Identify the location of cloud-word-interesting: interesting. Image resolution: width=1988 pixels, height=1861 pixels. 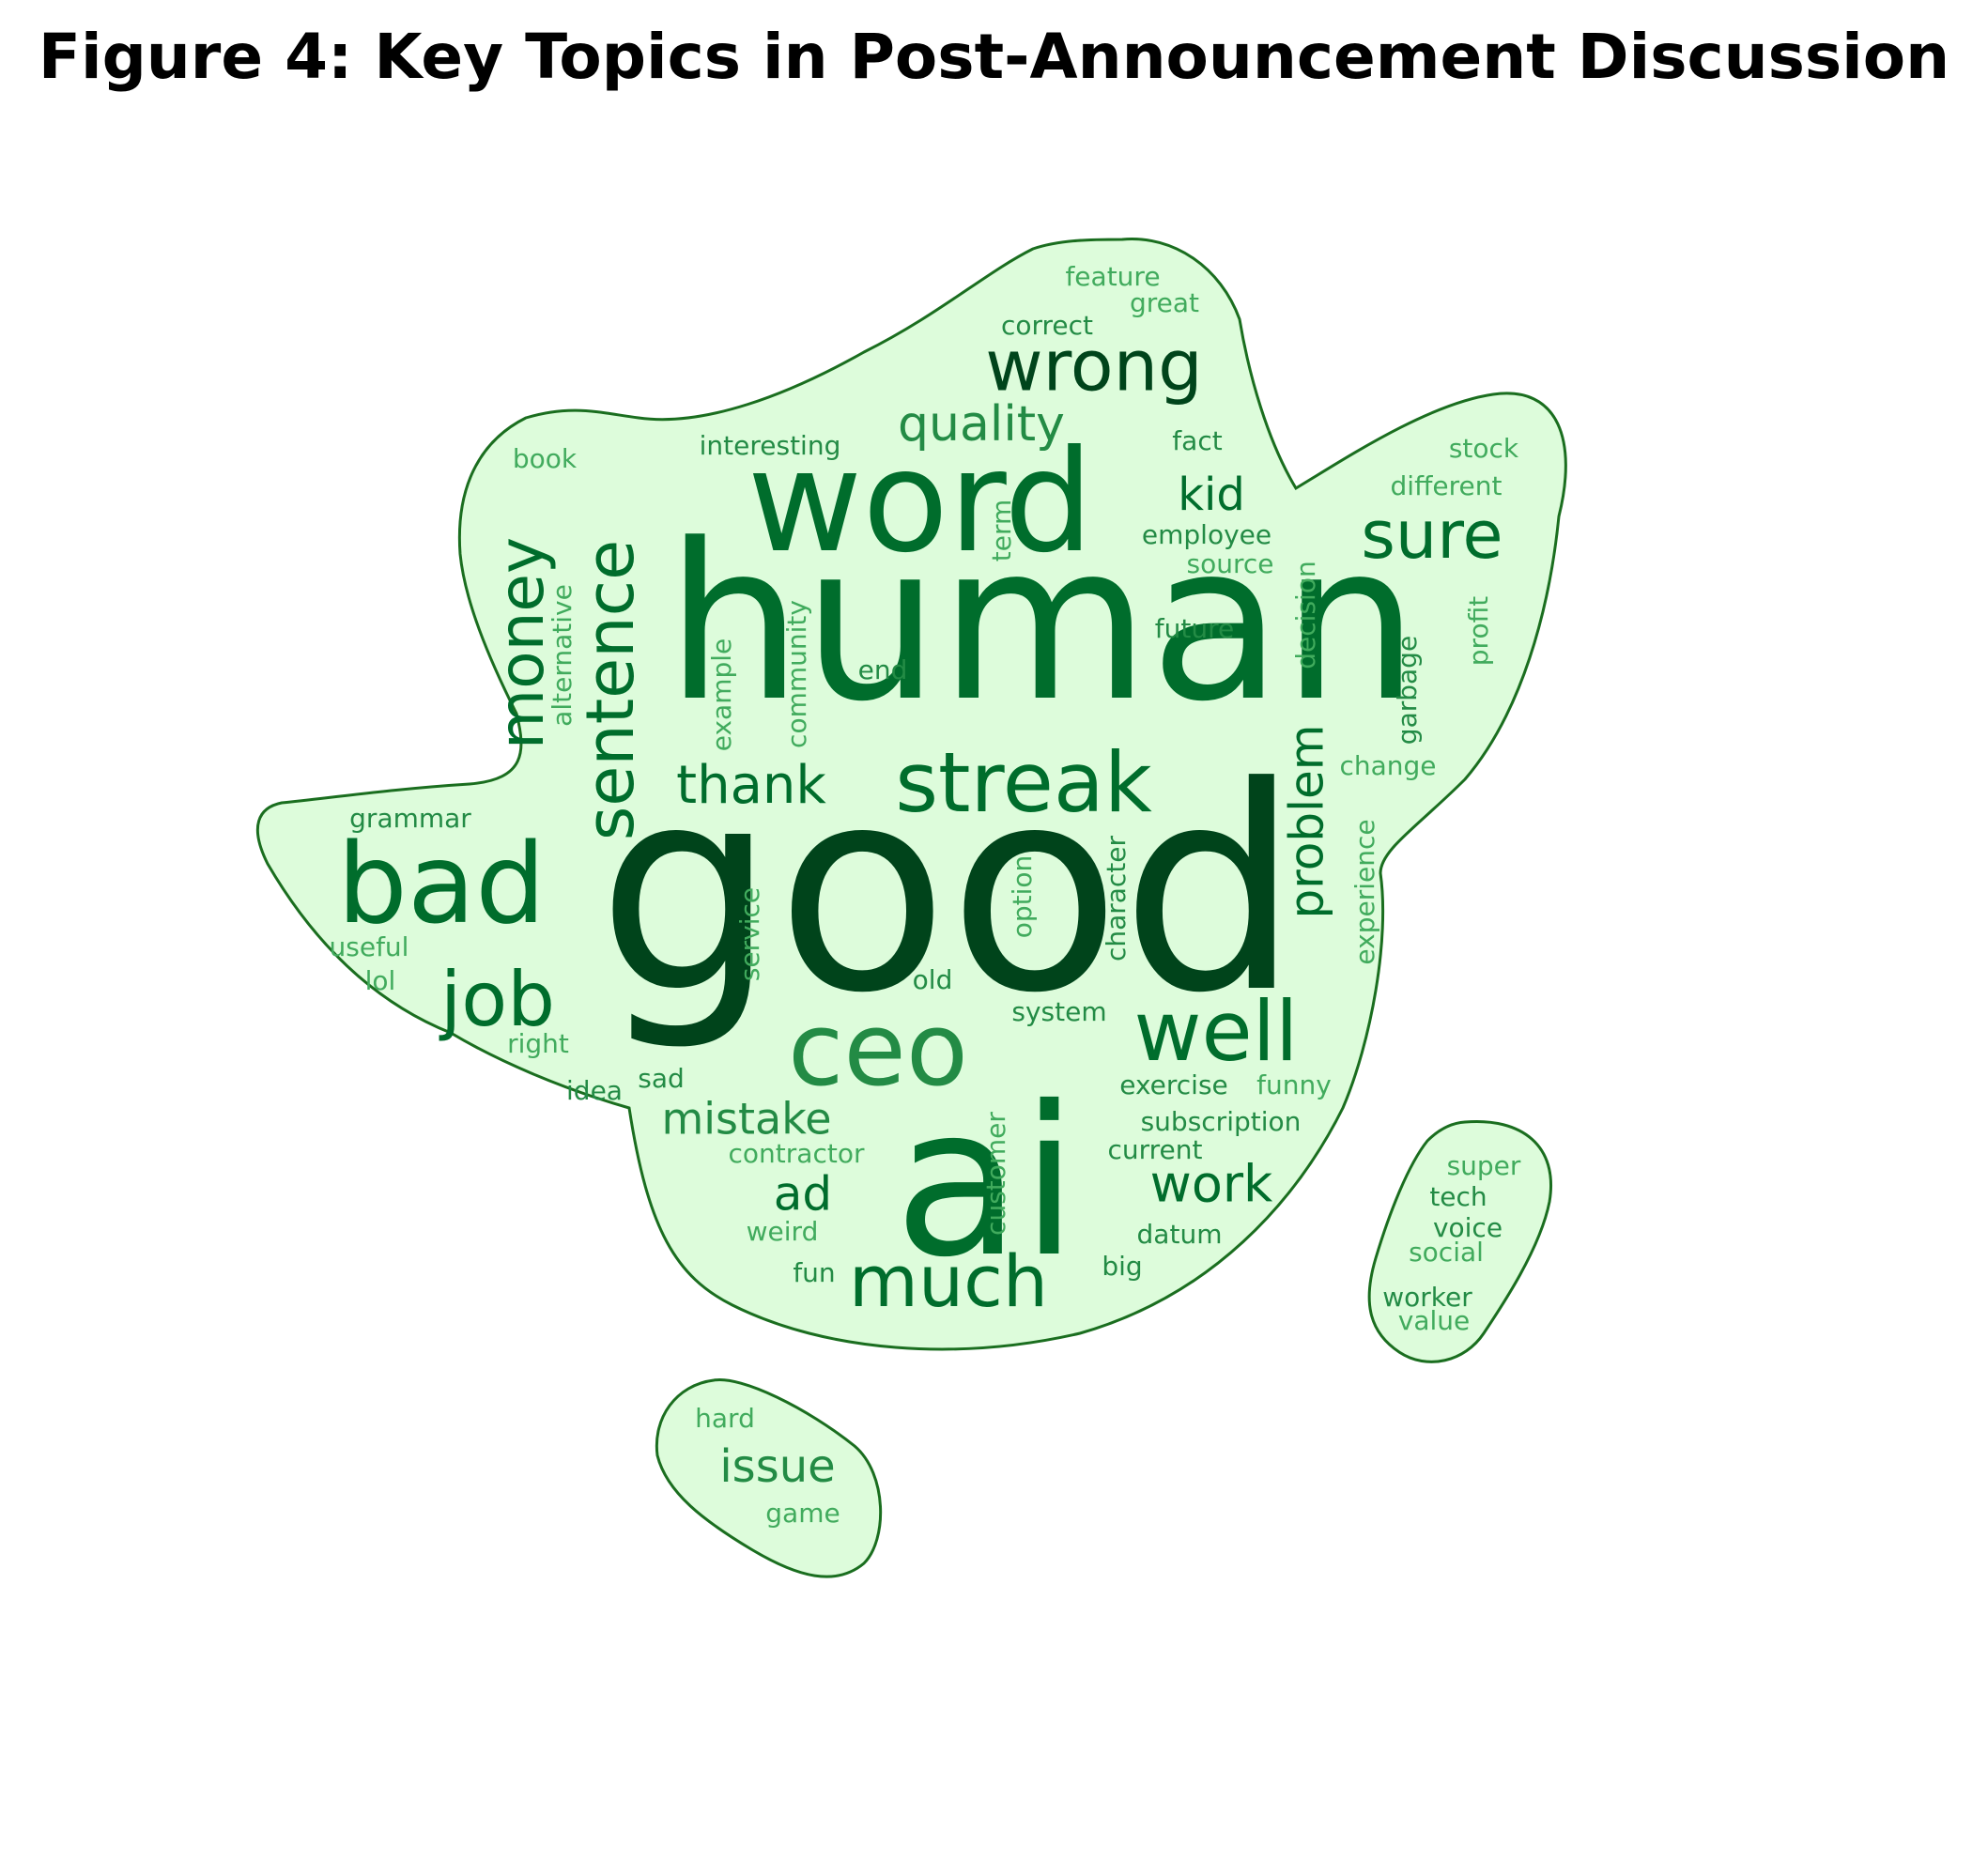
(770, 445).